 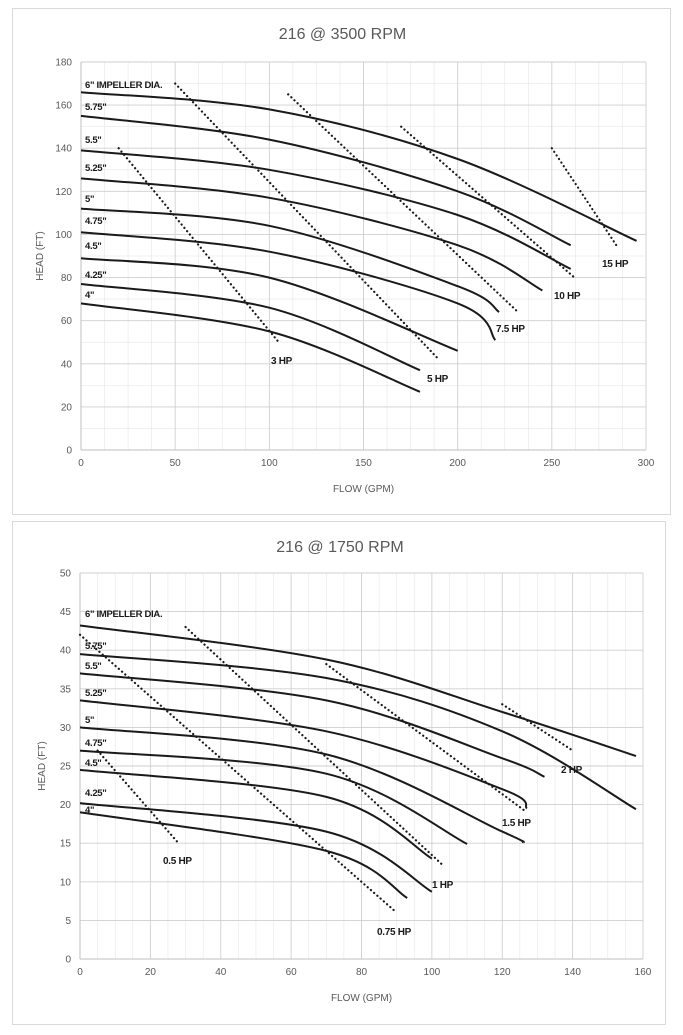 I want to click on curve-label-6in-impeller-diap: 6" IMPELLER DIA., so click(x=123, y=614).